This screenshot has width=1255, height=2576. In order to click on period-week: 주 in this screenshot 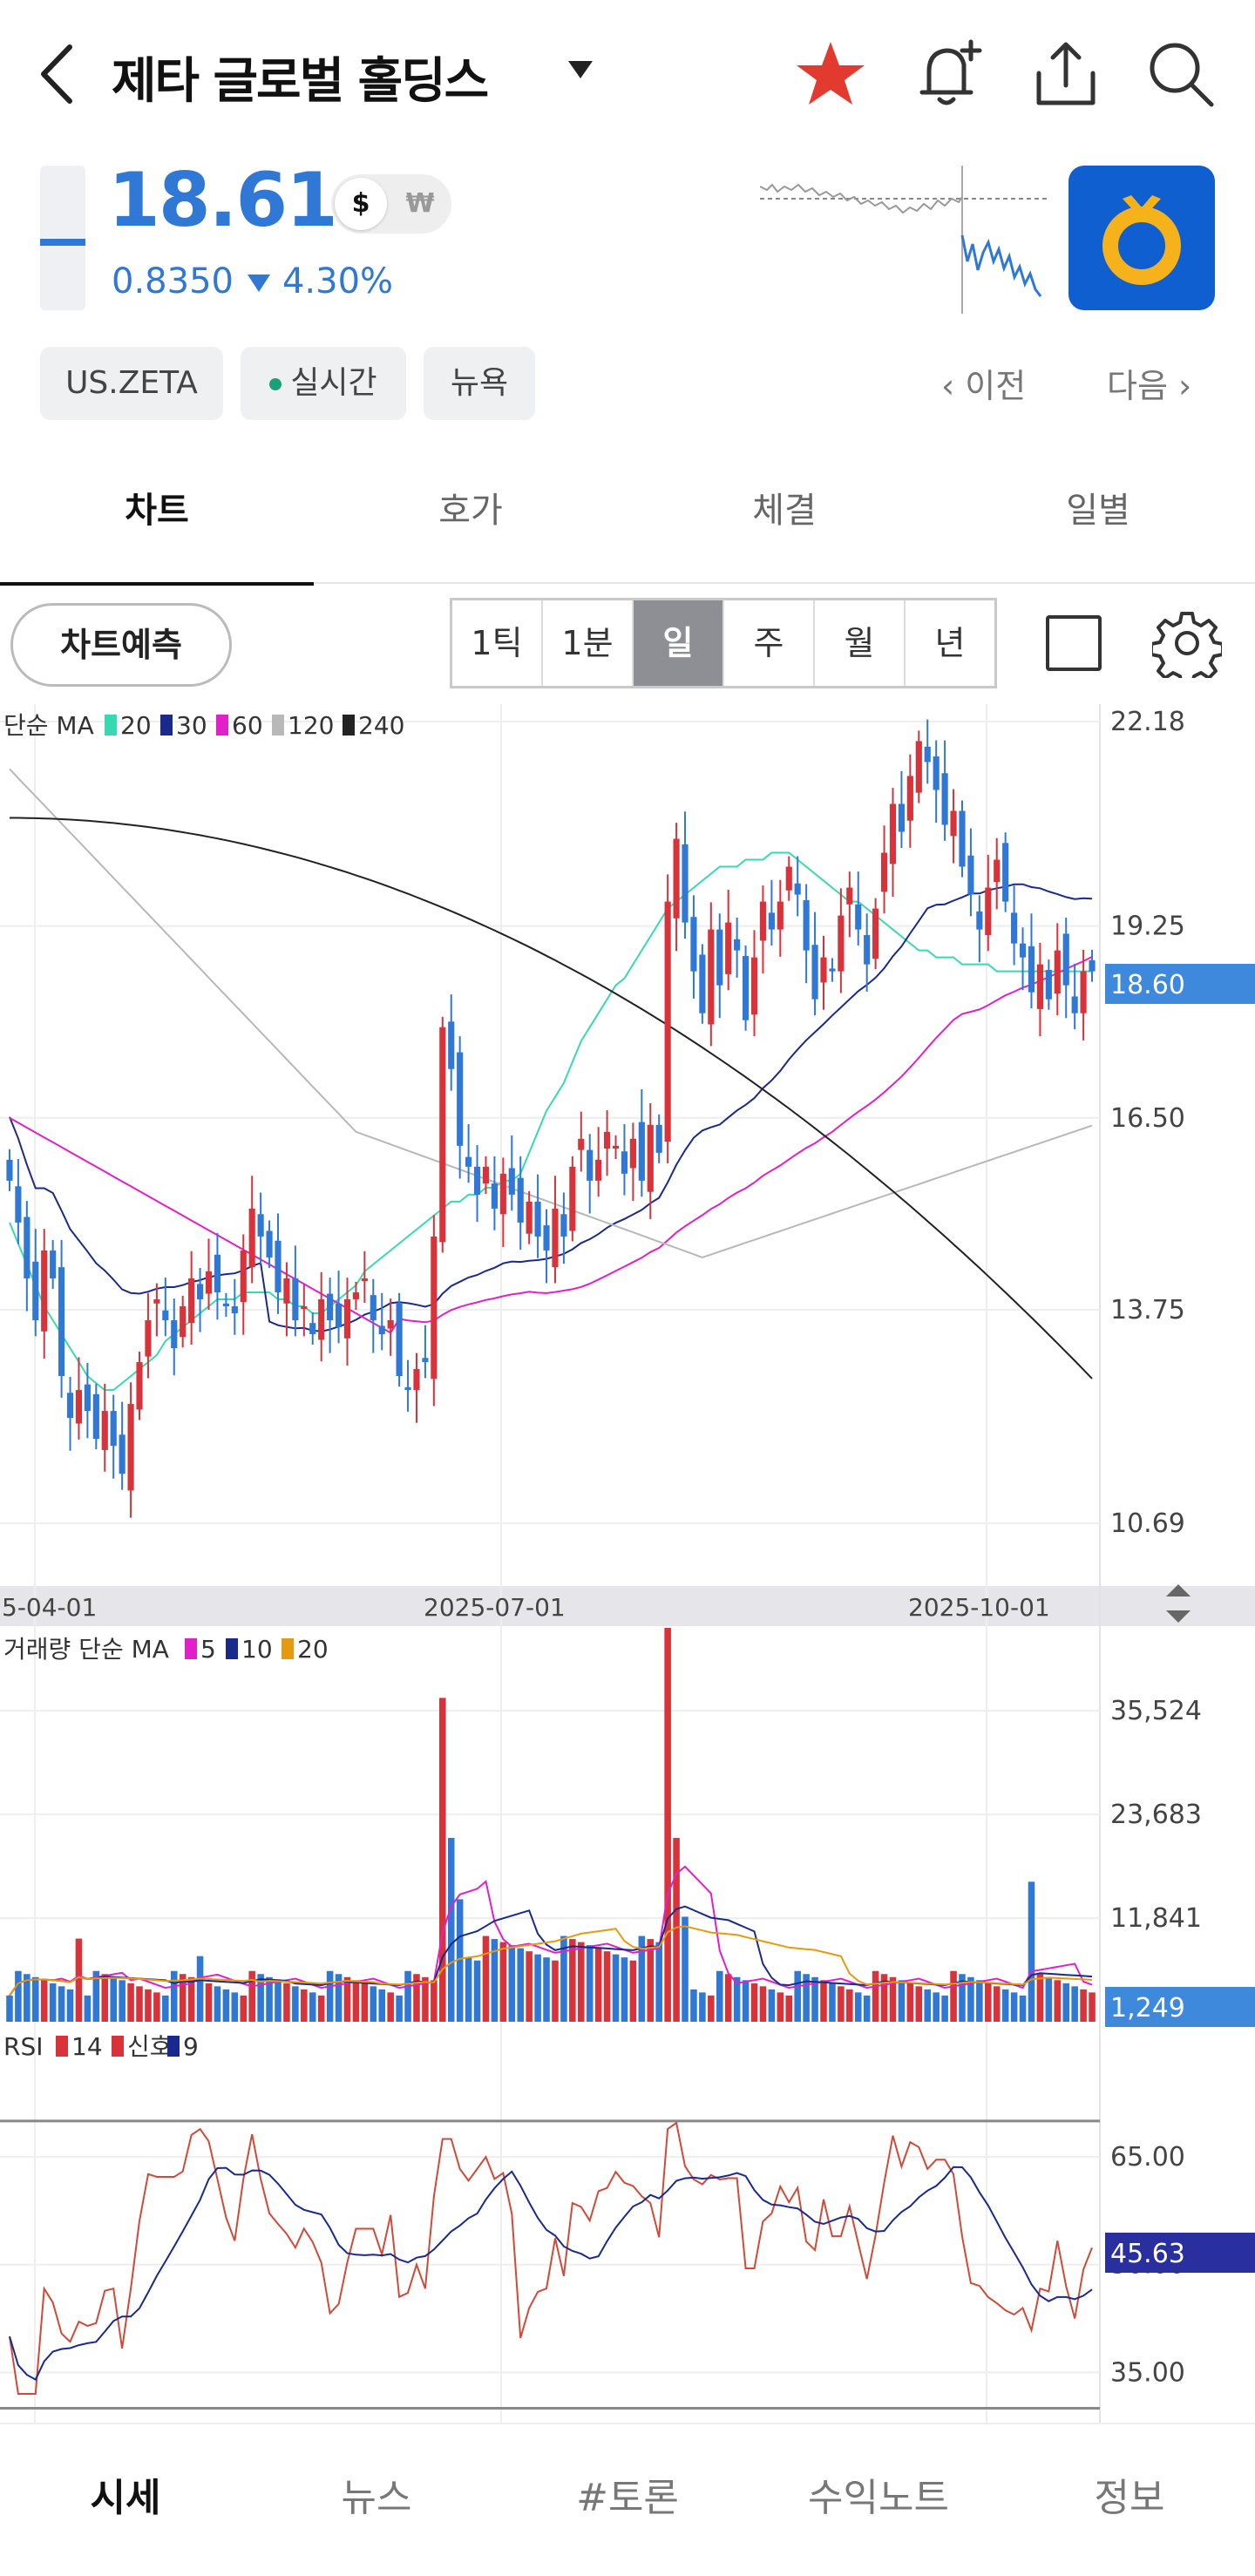, I will do `click(769, 643)`.